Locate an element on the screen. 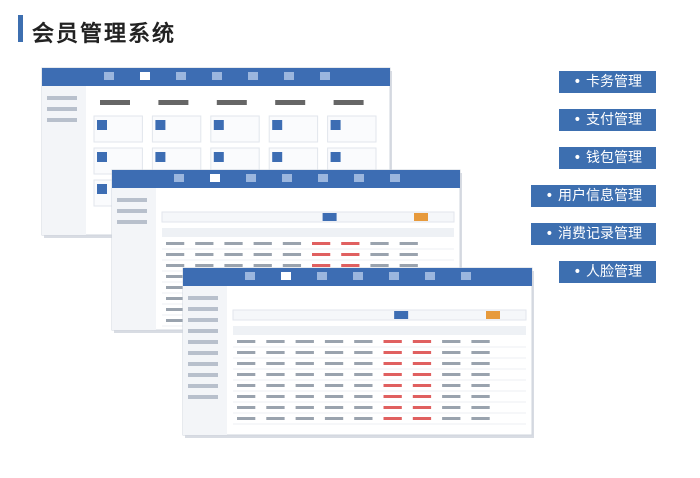 Image resolution: width=700 pixels, height=478 pixels. feature-button: • 钱包管理 is located at coordinates (607, 158).